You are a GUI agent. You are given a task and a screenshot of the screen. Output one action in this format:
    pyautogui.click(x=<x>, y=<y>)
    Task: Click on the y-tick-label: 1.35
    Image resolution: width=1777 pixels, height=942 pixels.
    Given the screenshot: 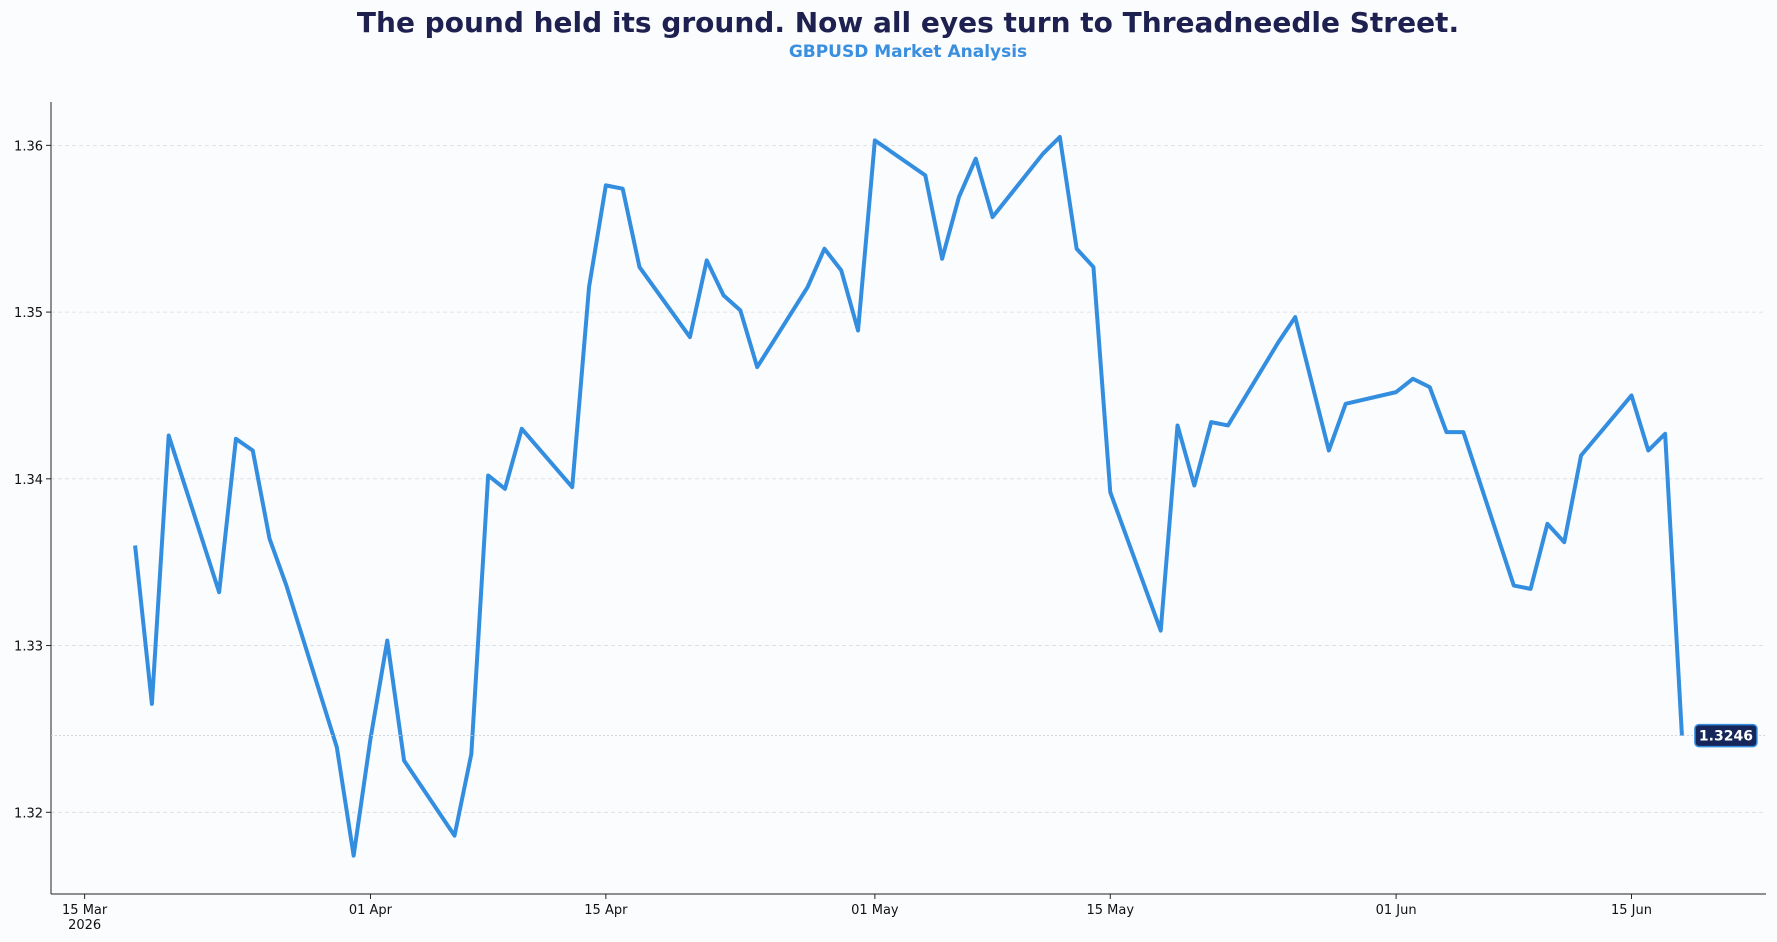 What is the action you would take?
    pyautogui.click(x=28, y=313)
    